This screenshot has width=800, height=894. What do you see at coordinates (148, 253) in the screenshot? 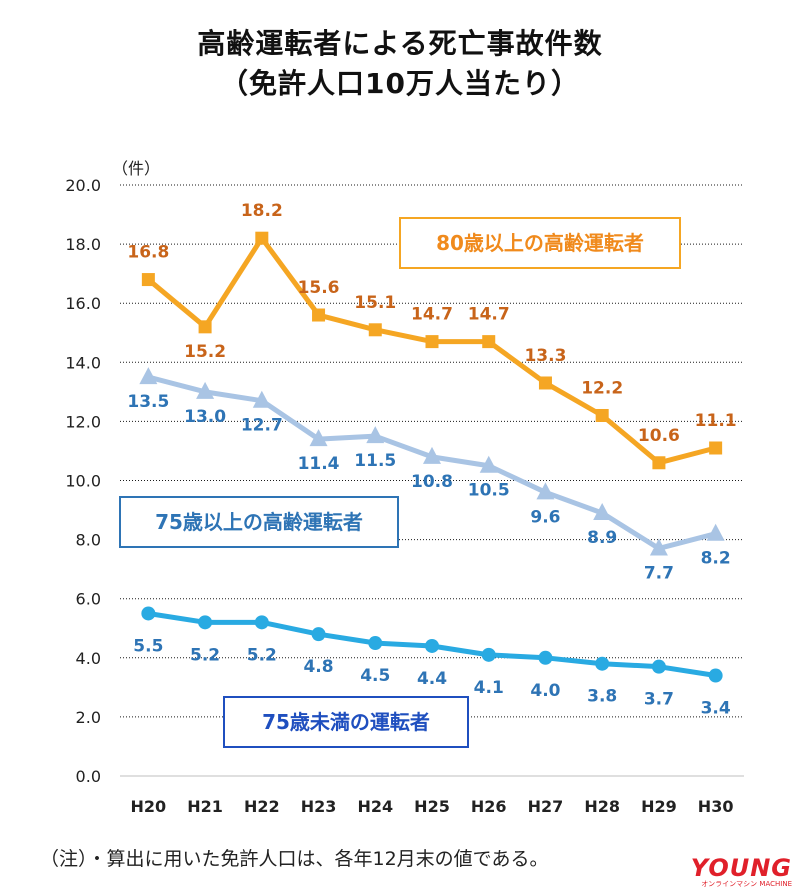
I see `data-label: 16.8` at bounding box center [148, 253].